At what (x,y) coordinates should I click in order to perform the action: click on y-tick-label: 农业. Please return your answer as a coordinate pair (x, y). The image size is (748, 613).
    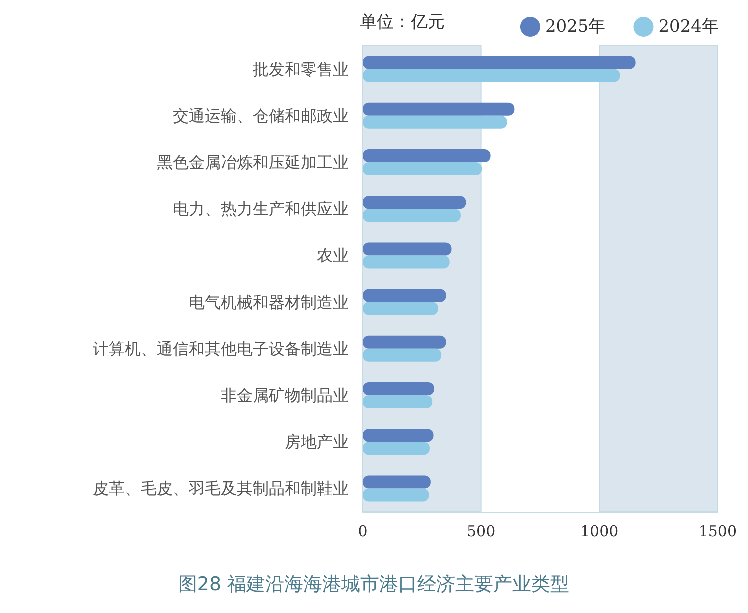
    Looking at the image, I should click on (333, 256).